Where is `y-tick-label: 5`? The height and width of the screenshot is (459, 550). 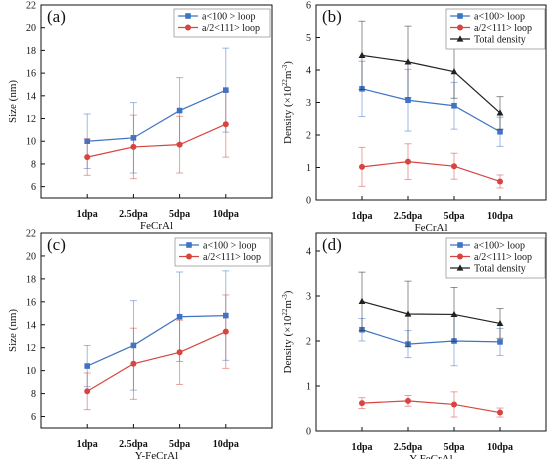 y-tick-label: 5 is located at coordinates (308, 38).